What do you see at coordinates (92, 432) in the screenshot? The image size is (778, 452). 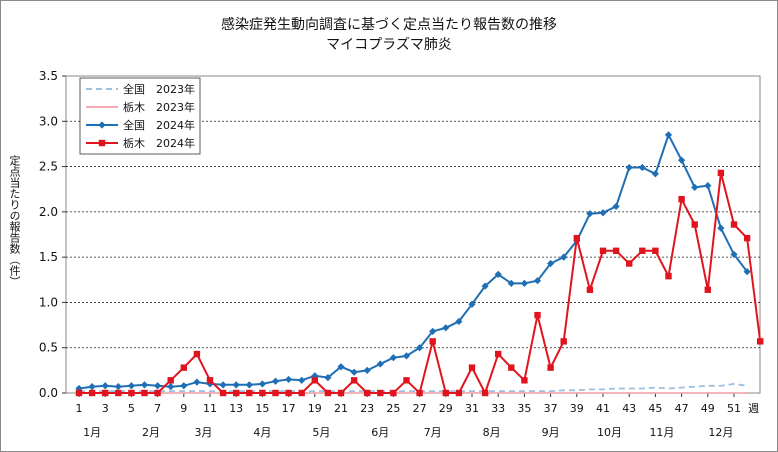 I see `month-label: 1月` at bounding box center [92, 432].